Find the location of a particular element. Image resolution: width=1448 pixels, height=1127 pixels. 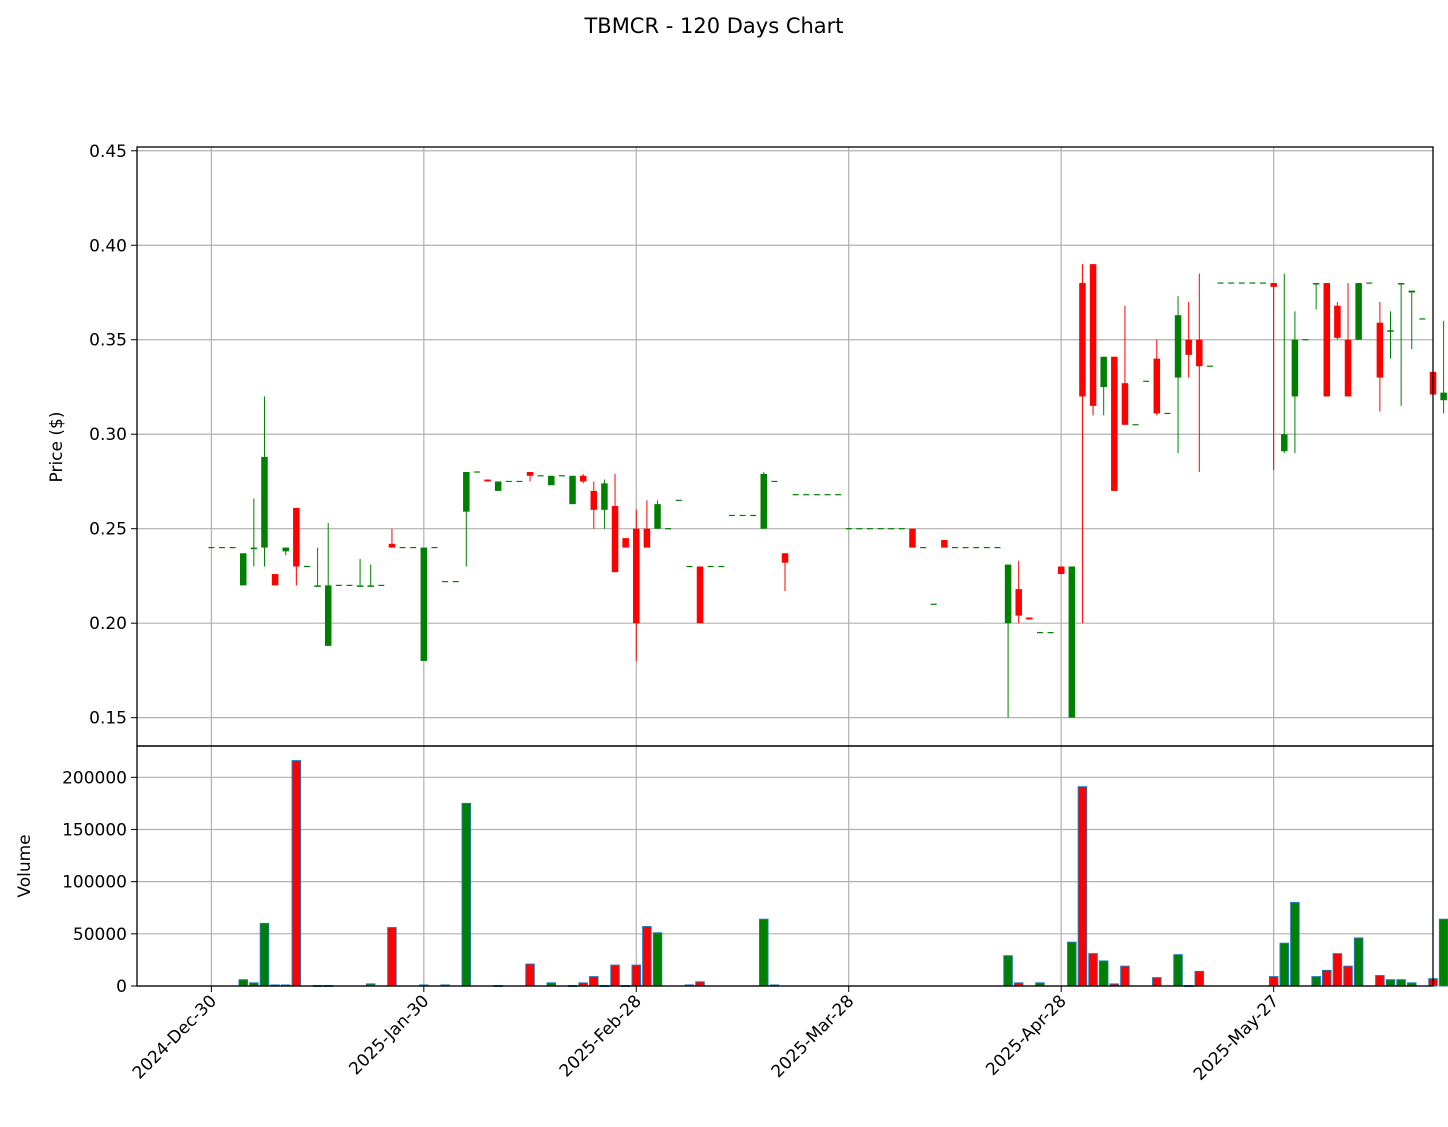

price-axis-label: Price ($) is located at coordinates (57, 447).